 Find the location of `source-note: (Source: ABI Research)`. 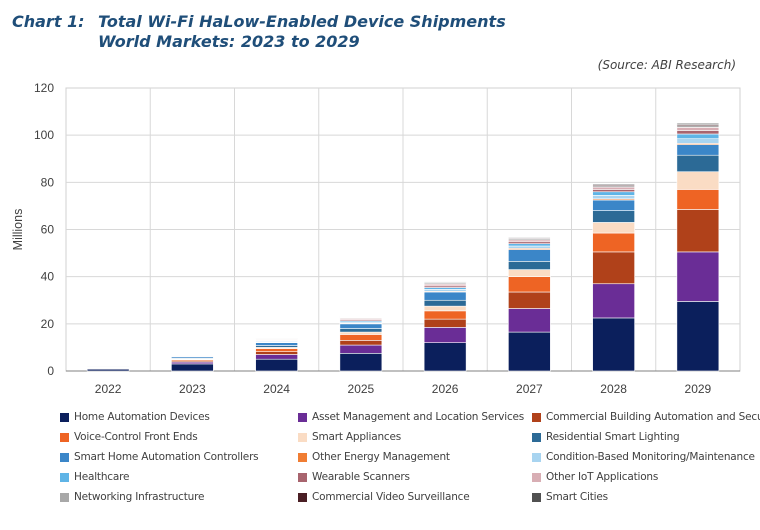

source-note: (Source: ABI Research) is located at coordinates (666, 65).